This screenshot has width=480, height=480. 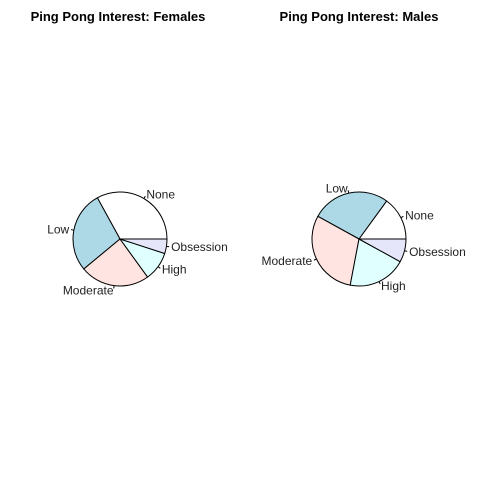 I want to click on pie-slice-none, so click(x=132, y=215).